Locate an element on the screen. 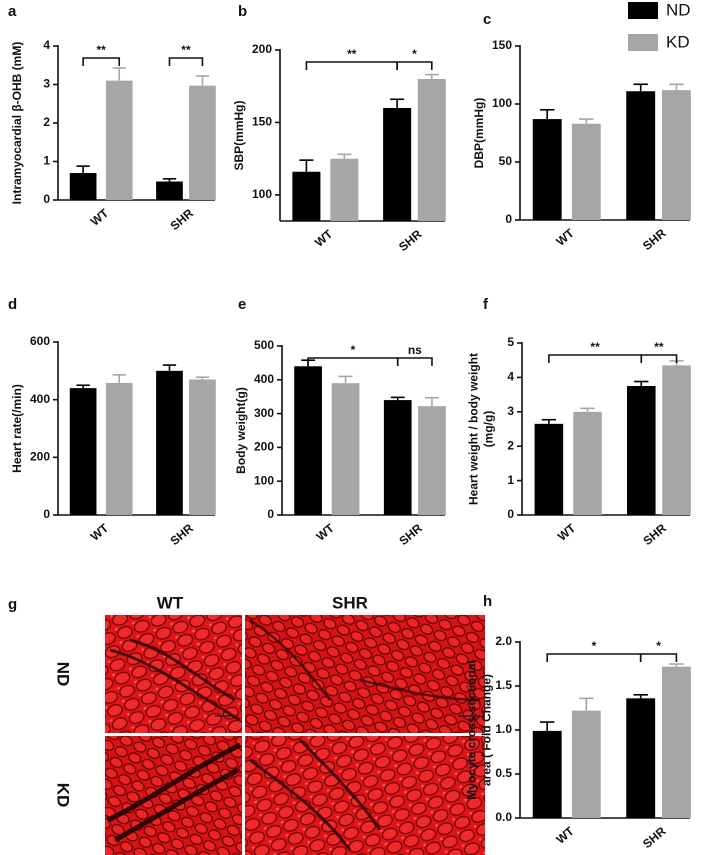 This screenshot has width=708, height=855. y-tick-label: 1.0 is located at coordinates (503, 729).